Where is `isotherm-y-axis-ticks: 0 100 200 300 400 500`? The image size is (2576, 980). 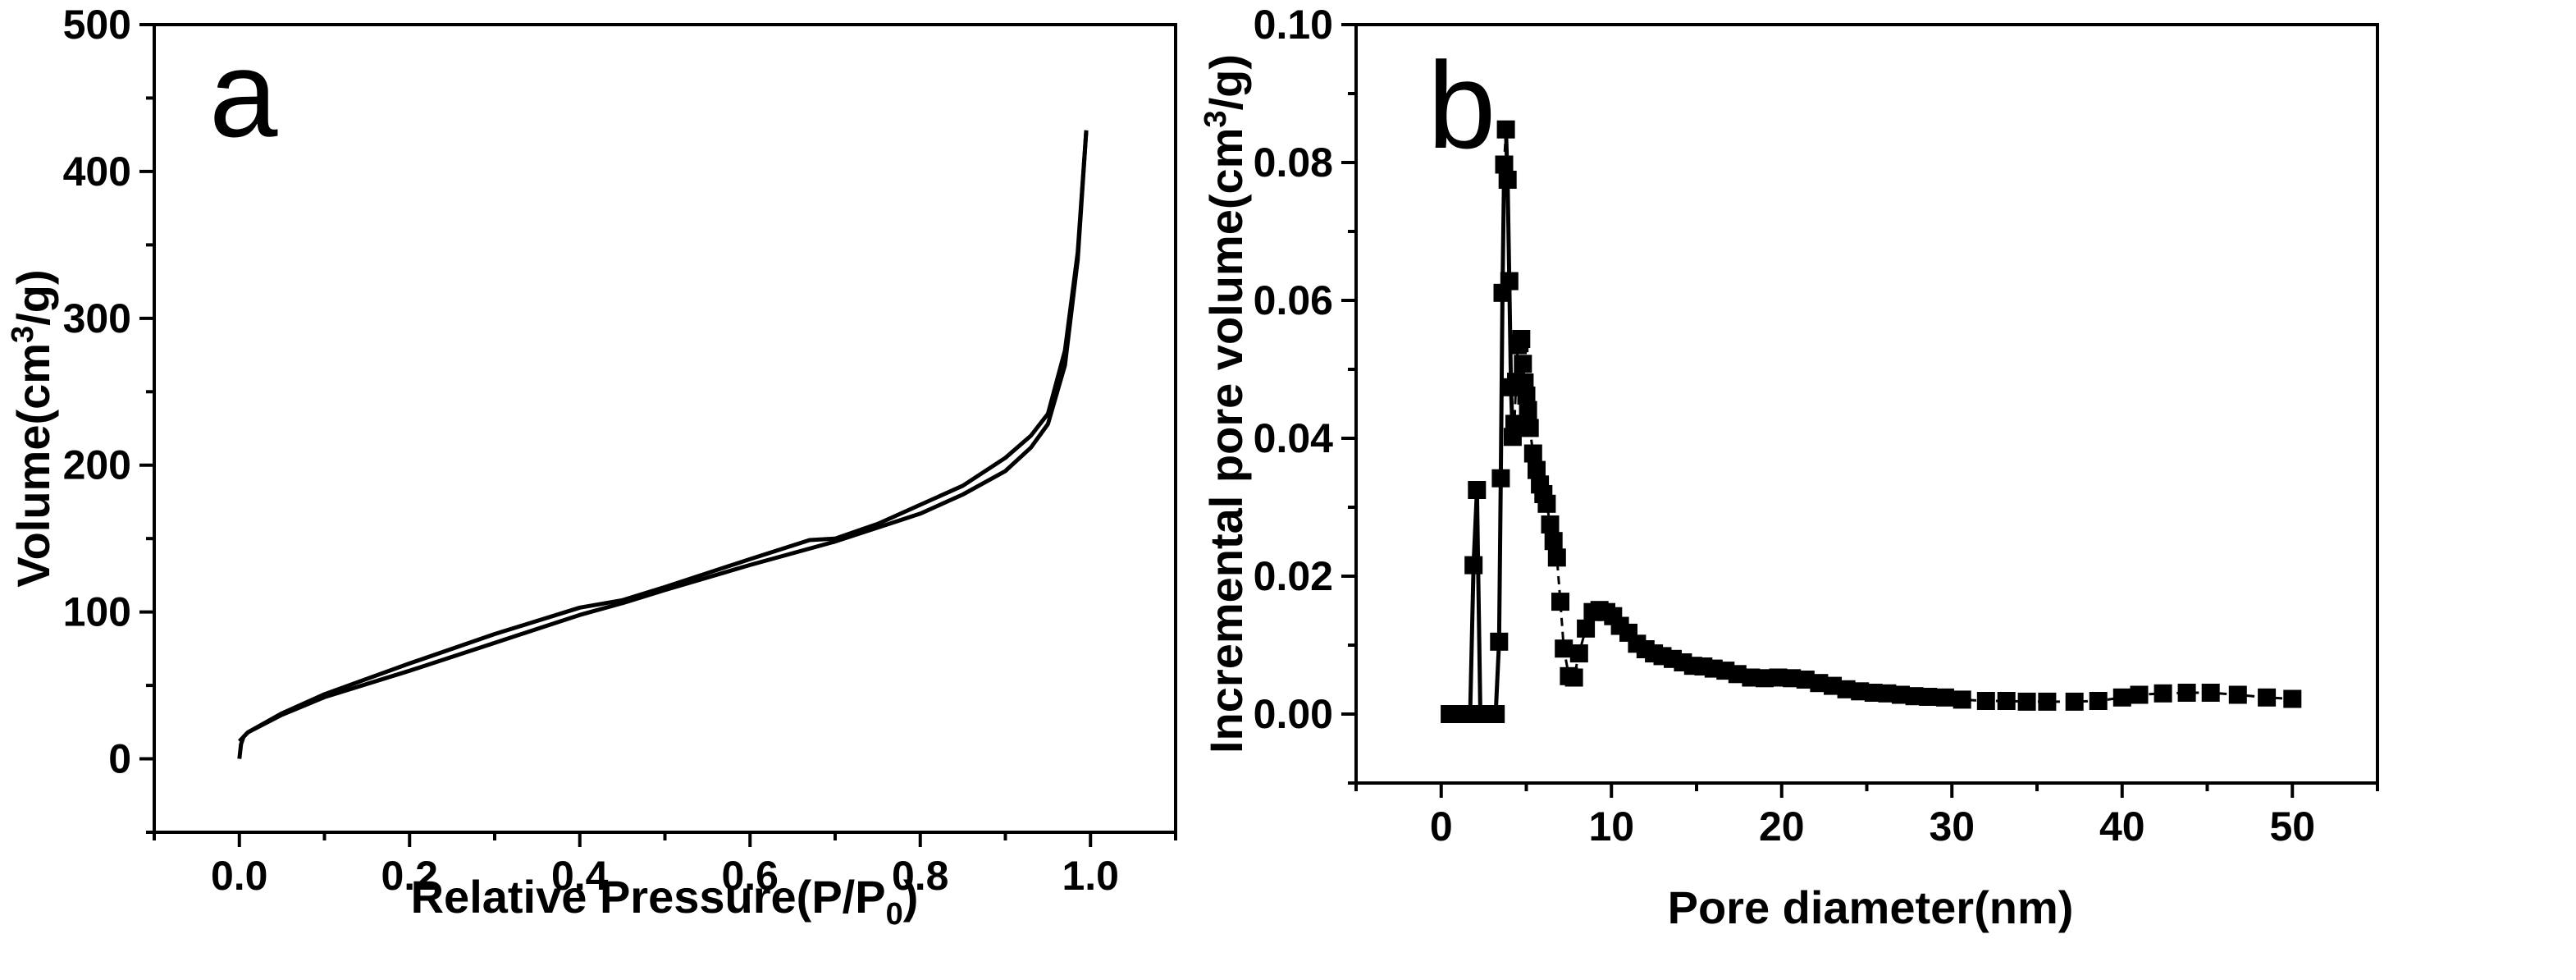 isotherm-y-axis-ticks: 0 100 200 300 400 500 is located at coordinates (108, 418).